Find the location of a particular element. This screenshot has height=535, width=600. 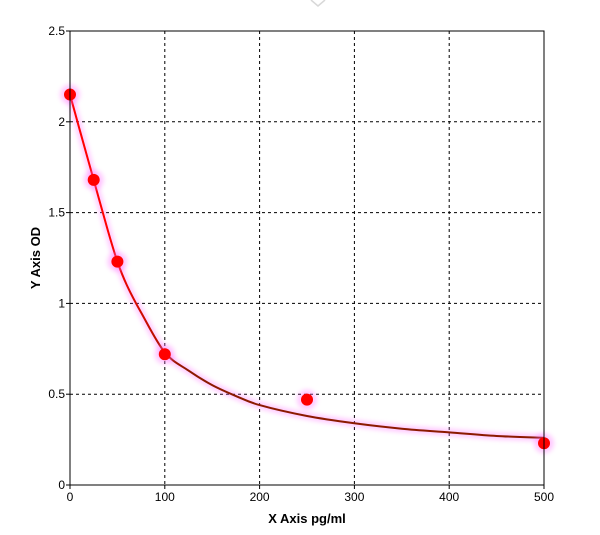

y-tick-label: 1 is located at coordinates (61, 303).